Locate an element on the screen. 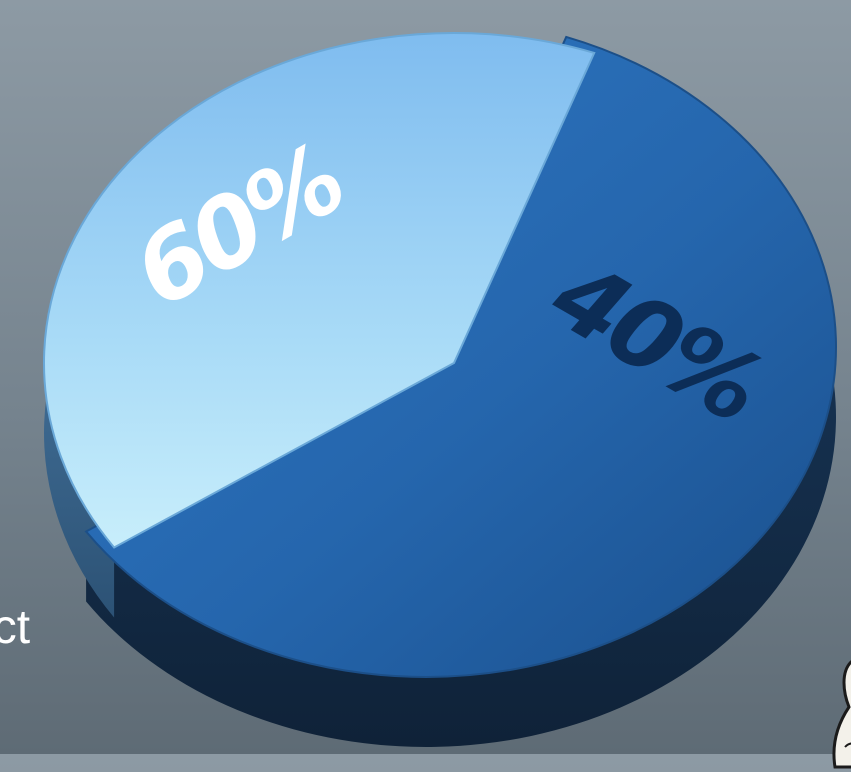 This screenshot has width=851, height=772. seal-emblem is located at coordinates (841, 714).